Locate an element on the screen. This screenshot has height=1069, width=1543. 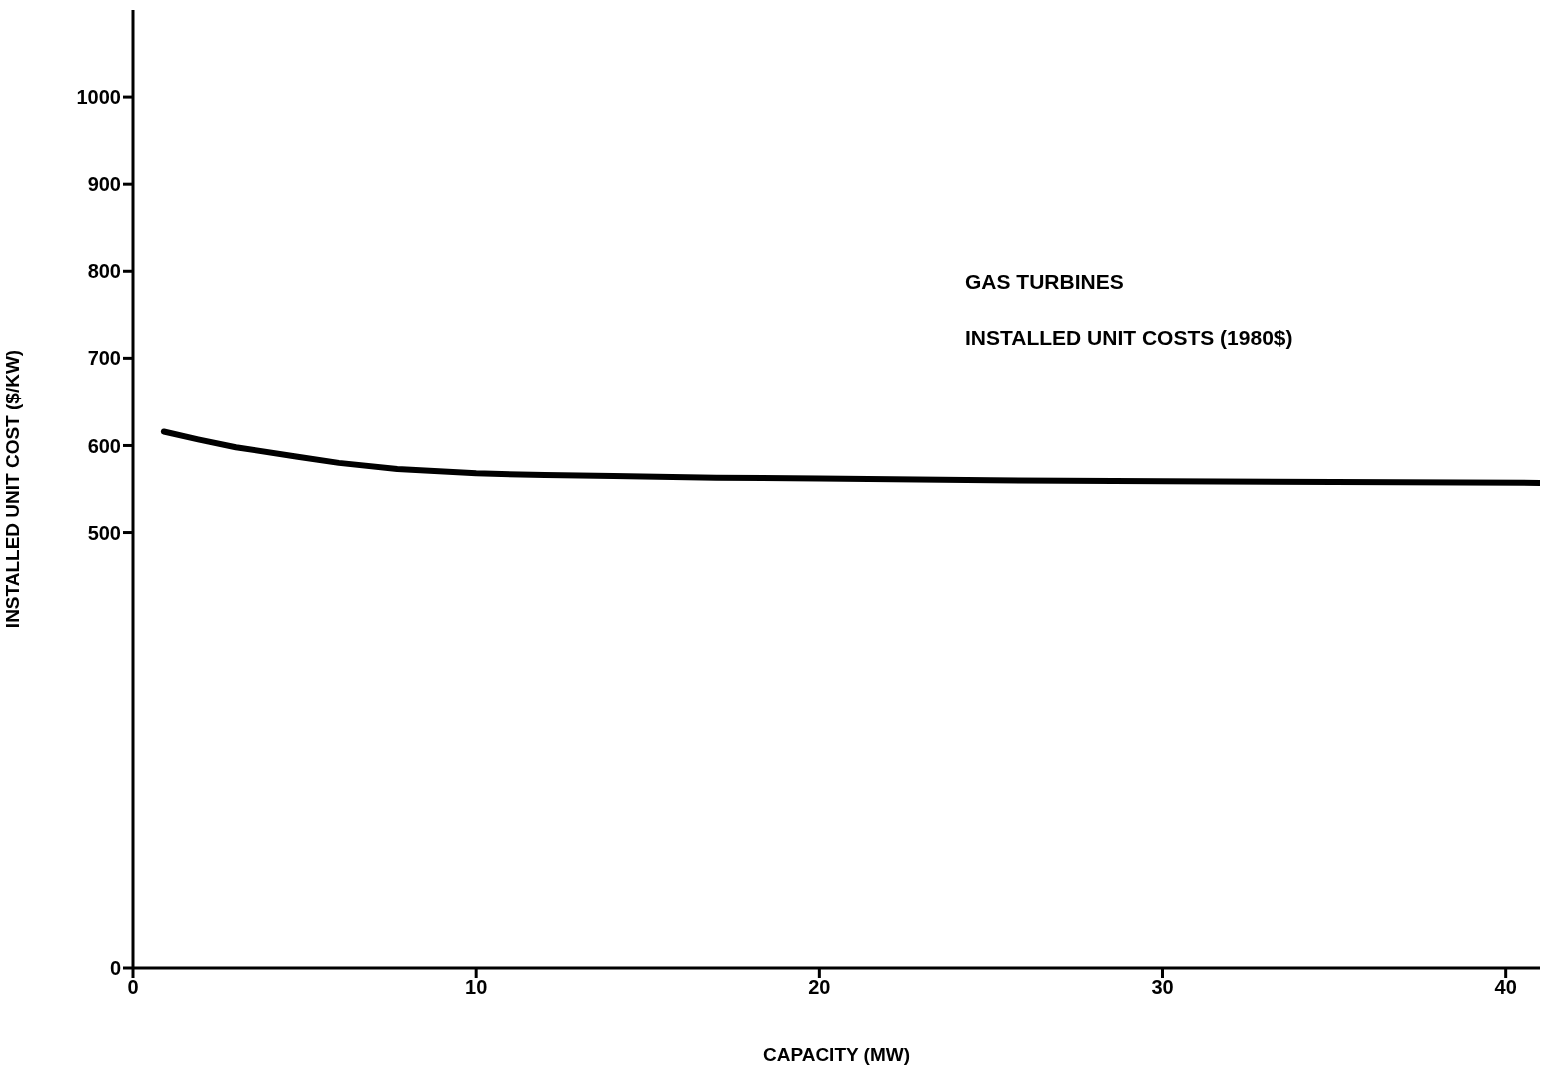
x-tick-label: 10 is located at coordinates (476, 987).